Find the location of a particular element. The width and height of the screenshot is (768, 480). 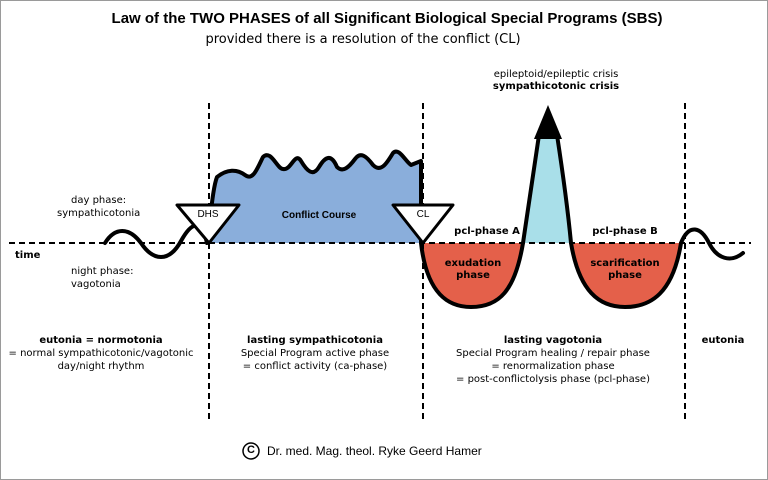

pcl-phase-a-label: pcl-phase A is located at coordinates (487, 231).